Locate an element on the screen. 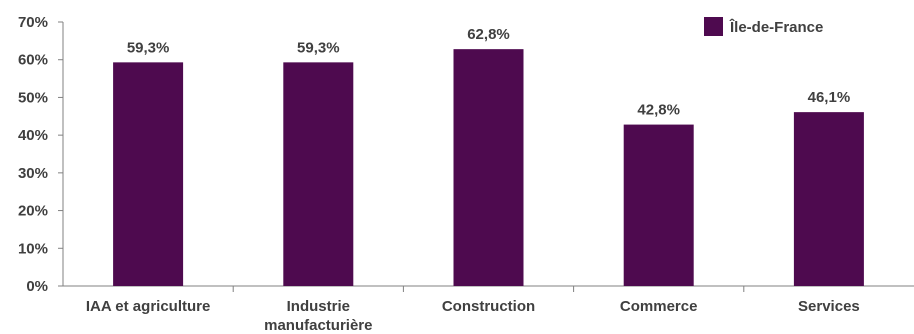 The height and width of the screenshot is (334, 914). x-category-label-line: Industrie is located at coordinates (318, 306).